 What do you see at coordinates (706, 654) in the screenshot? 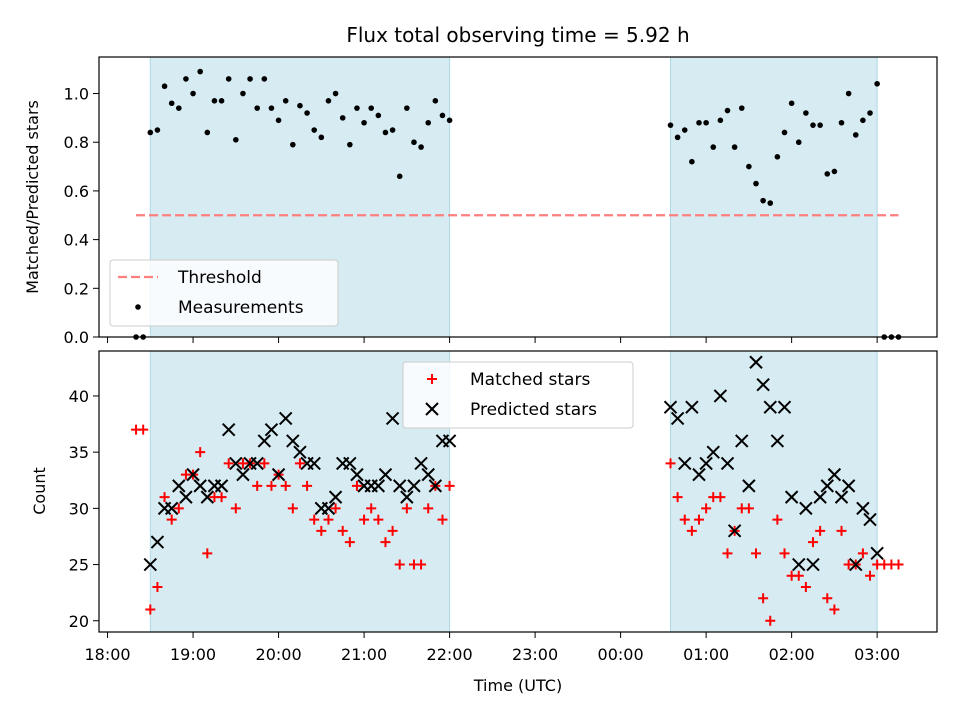
I see `x-tick-label: 01:00` at bounding box center [706, 654].